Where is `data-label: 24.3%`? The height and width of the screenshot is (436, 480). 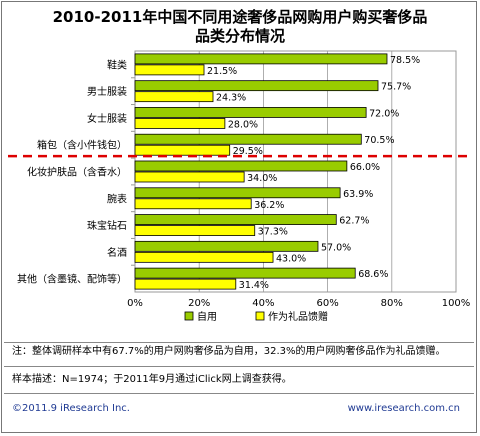
data-label: 24.3% is located at coordinates (231, 98).